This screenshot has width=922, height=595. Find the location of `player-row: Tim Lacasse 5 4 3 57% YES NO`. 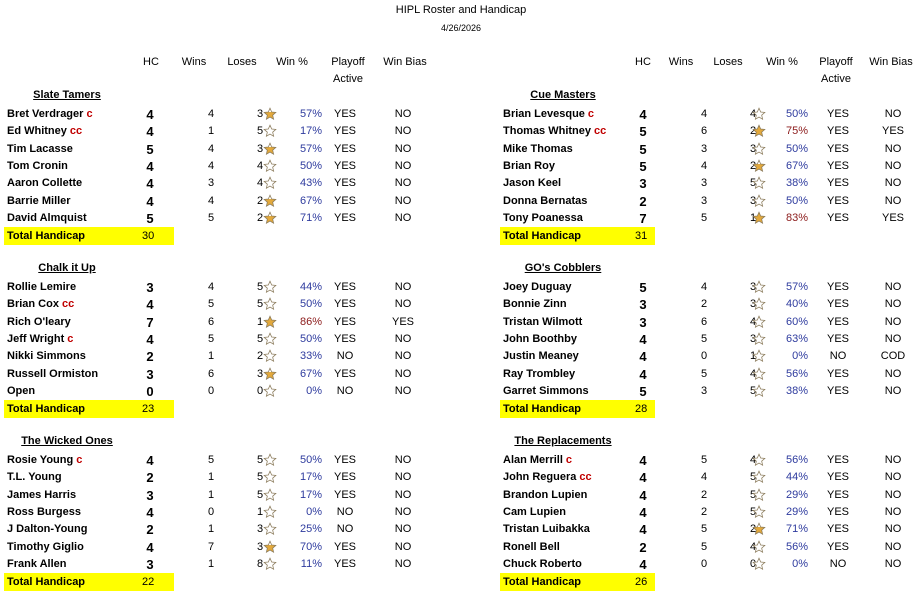

player-row: Tim Lacasse 5 4 3 57% YES NO is located at coordinates (461, 149).